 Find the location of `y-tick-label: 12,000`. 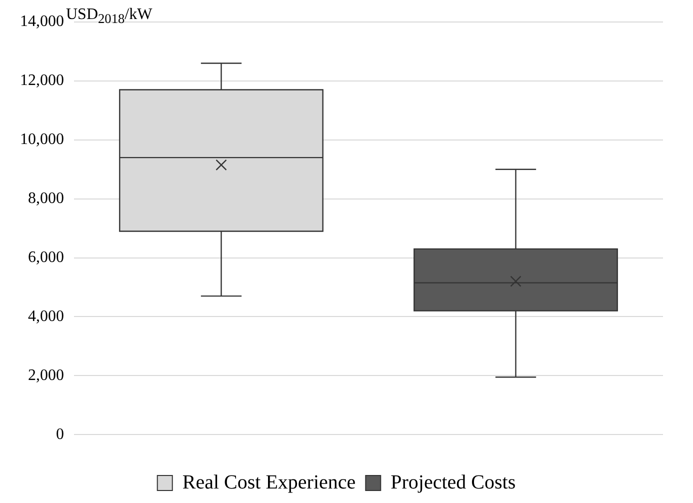

y-tick-label: 12,000 is located at coordinates (42, 81).